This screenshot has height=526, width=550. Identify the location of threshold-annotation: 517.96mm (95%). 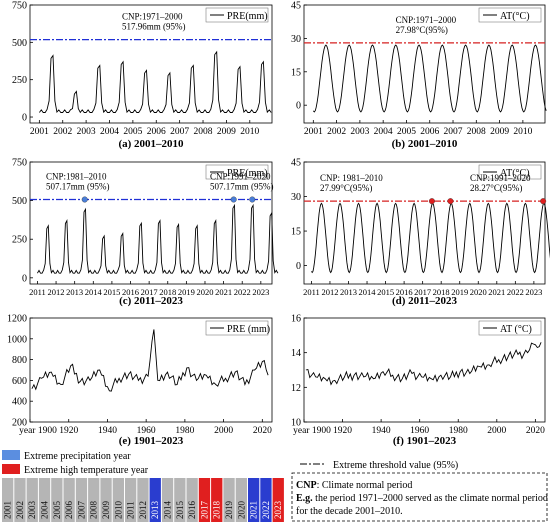
(153, 27).